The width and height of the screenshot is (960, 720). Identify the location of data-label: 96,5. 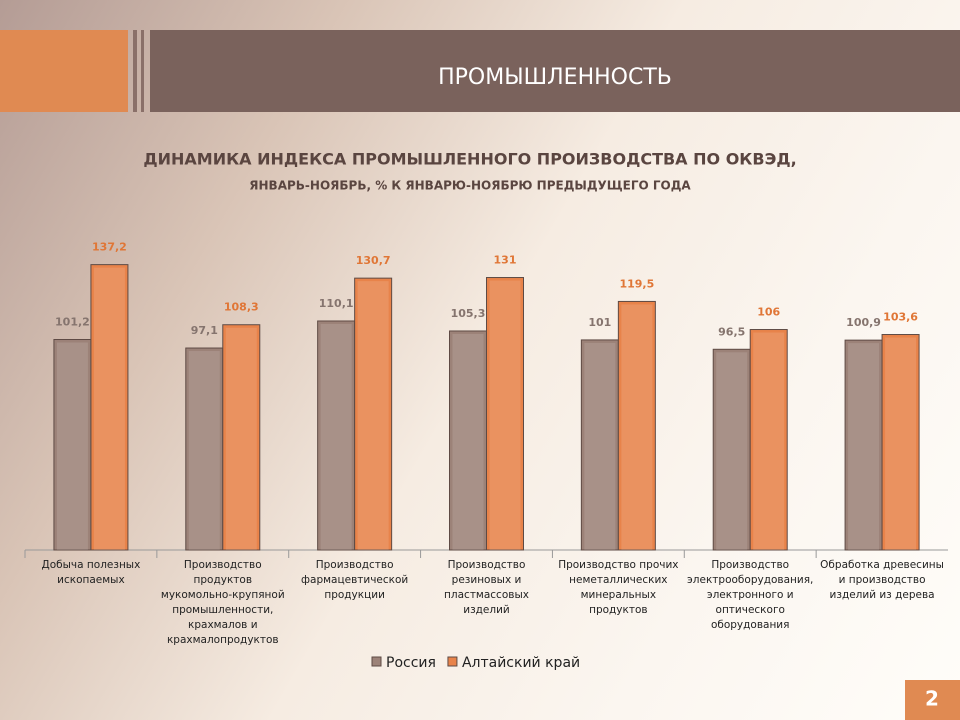
(731, 331).